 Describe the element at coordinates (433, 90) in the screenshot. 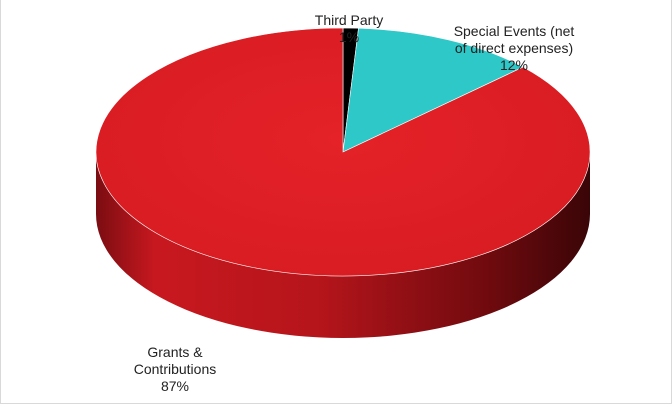

I see `pie-slice-special-events-net-of-direct-expenses-` at that location.